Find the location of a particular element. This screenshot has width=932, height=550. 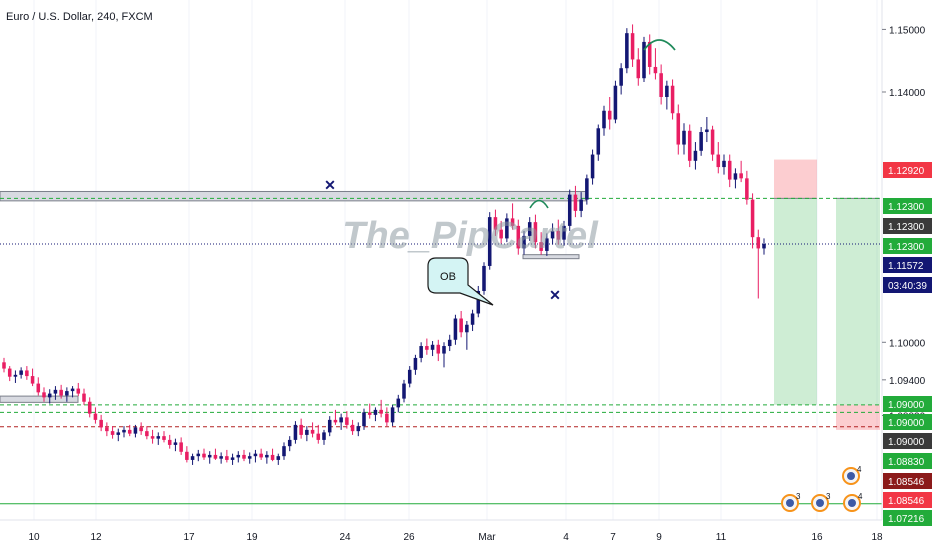

event-badges: 4 3 3 4 is located at coordinates (822, 488).